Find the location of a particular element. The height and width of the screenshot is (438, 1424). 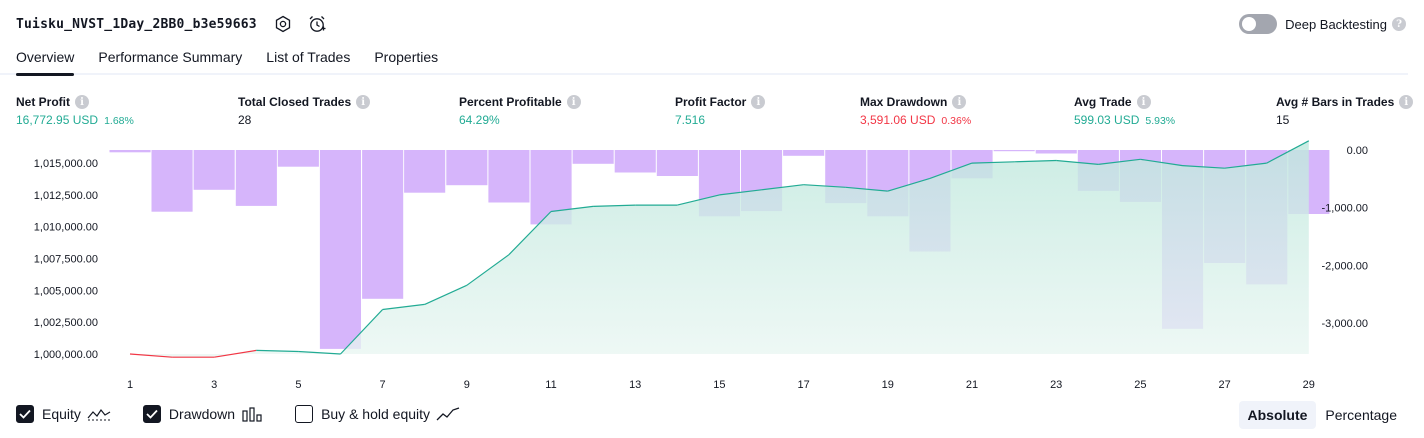

equity-checkbox is located at coordinates (25, 414).